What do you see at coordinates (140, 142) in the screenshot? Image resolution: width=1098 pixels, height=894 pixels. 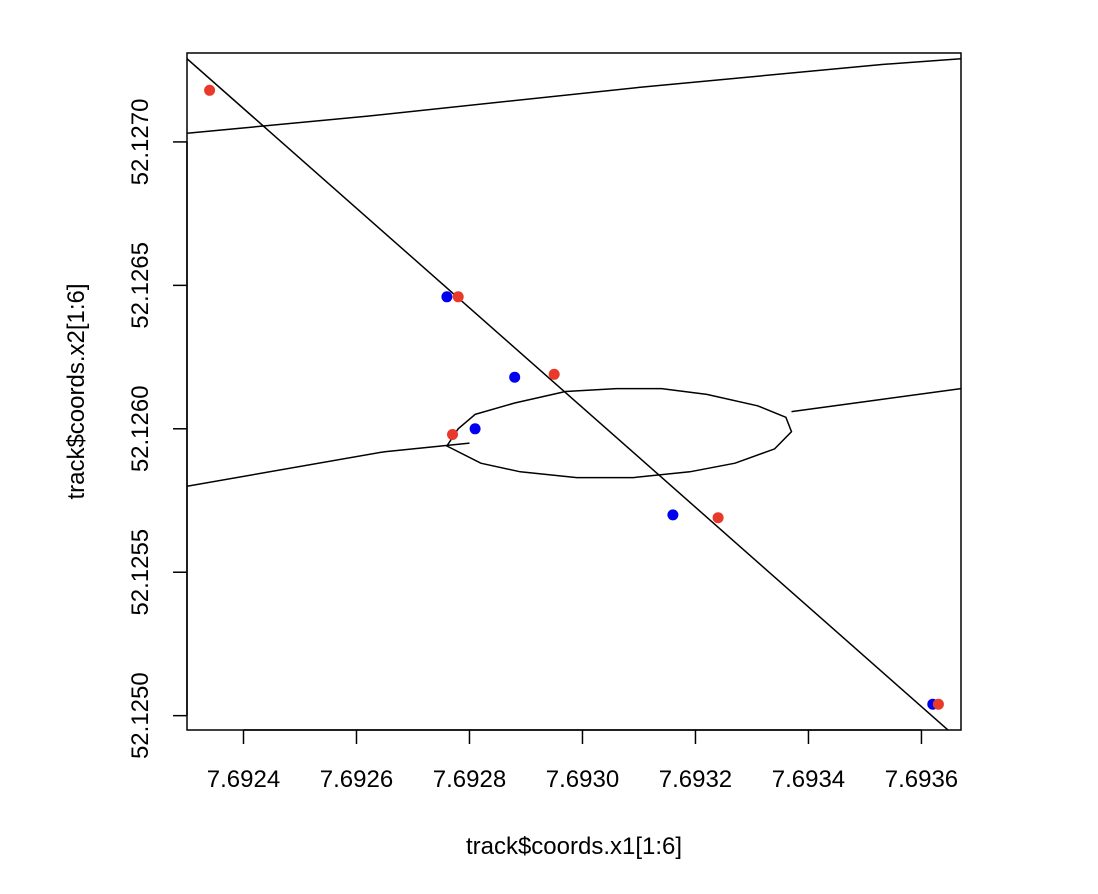 I see `y-tick-label: 52.1270` at bounding box center [140, 142].